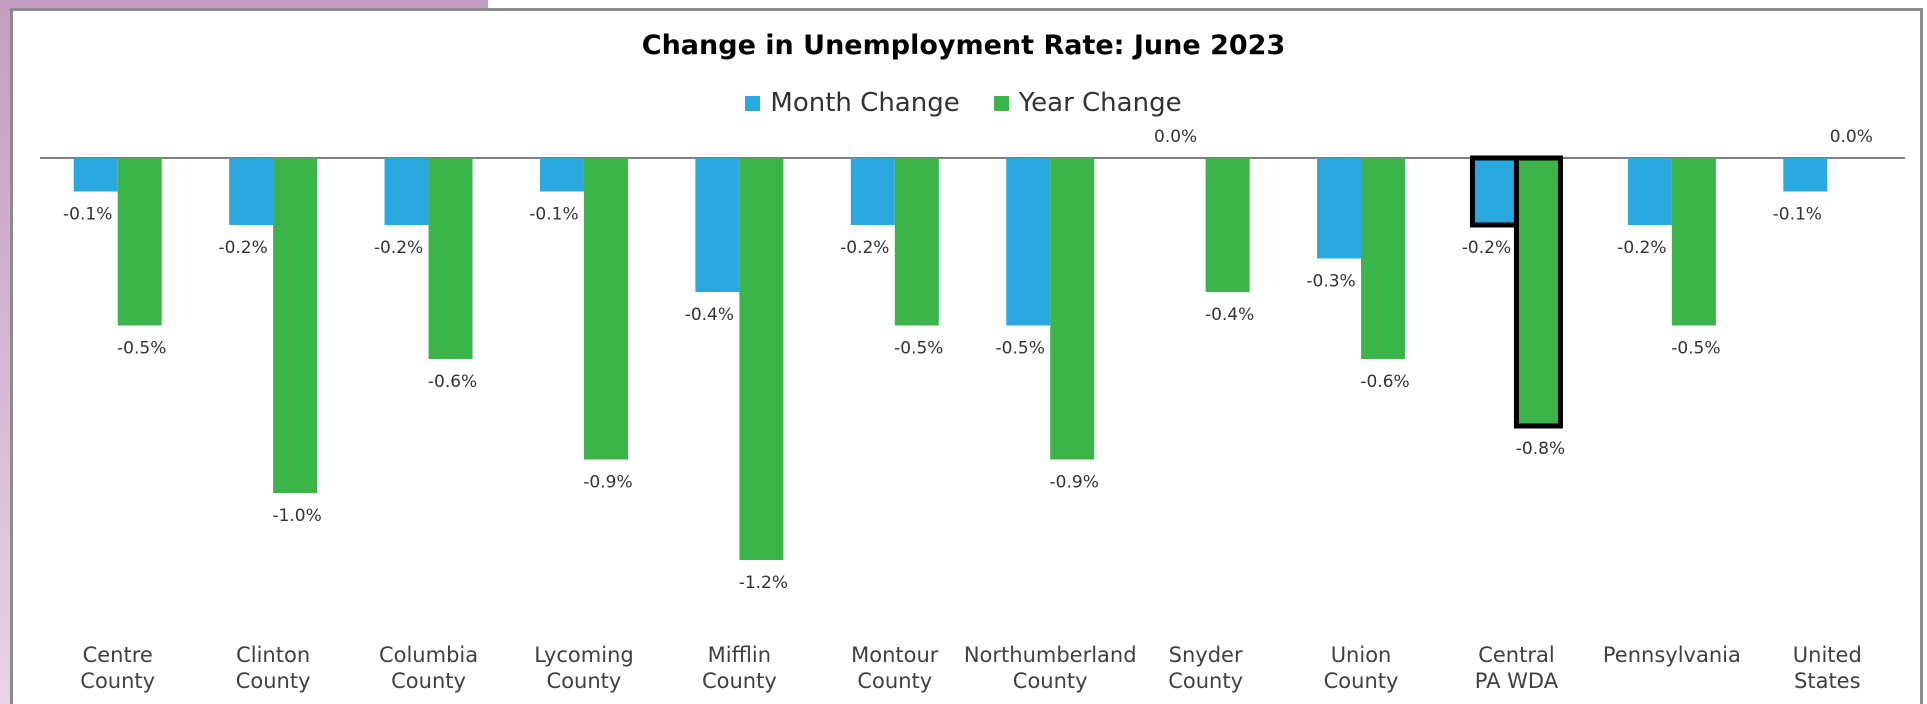  What do you see at coordinates (273, 655) in the screenshot?
I see `category-label-line-1-0: Clinton` at bounding box center [273, 655].